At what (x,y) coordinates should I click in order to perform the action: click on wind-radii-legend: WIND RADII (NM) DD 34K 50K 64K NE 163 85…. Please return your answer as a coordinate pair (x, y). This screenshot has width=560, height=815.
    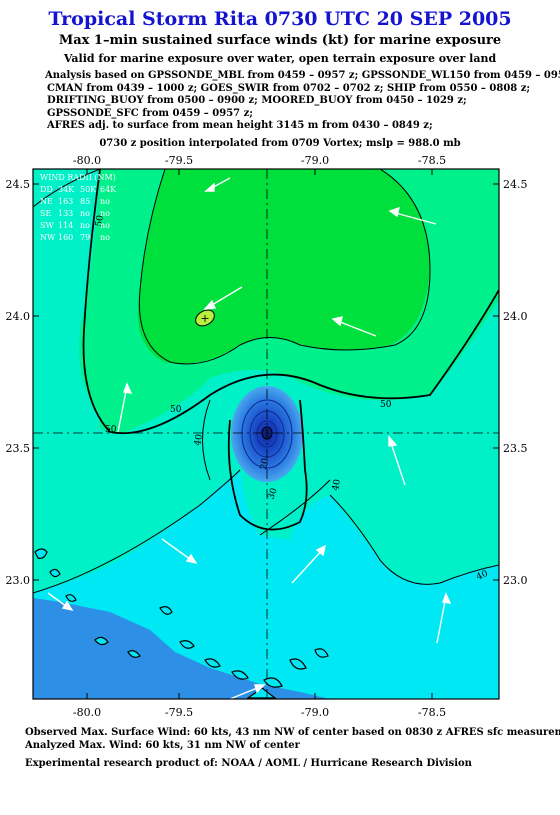
    Looking at the image, I should click on (78, 207).